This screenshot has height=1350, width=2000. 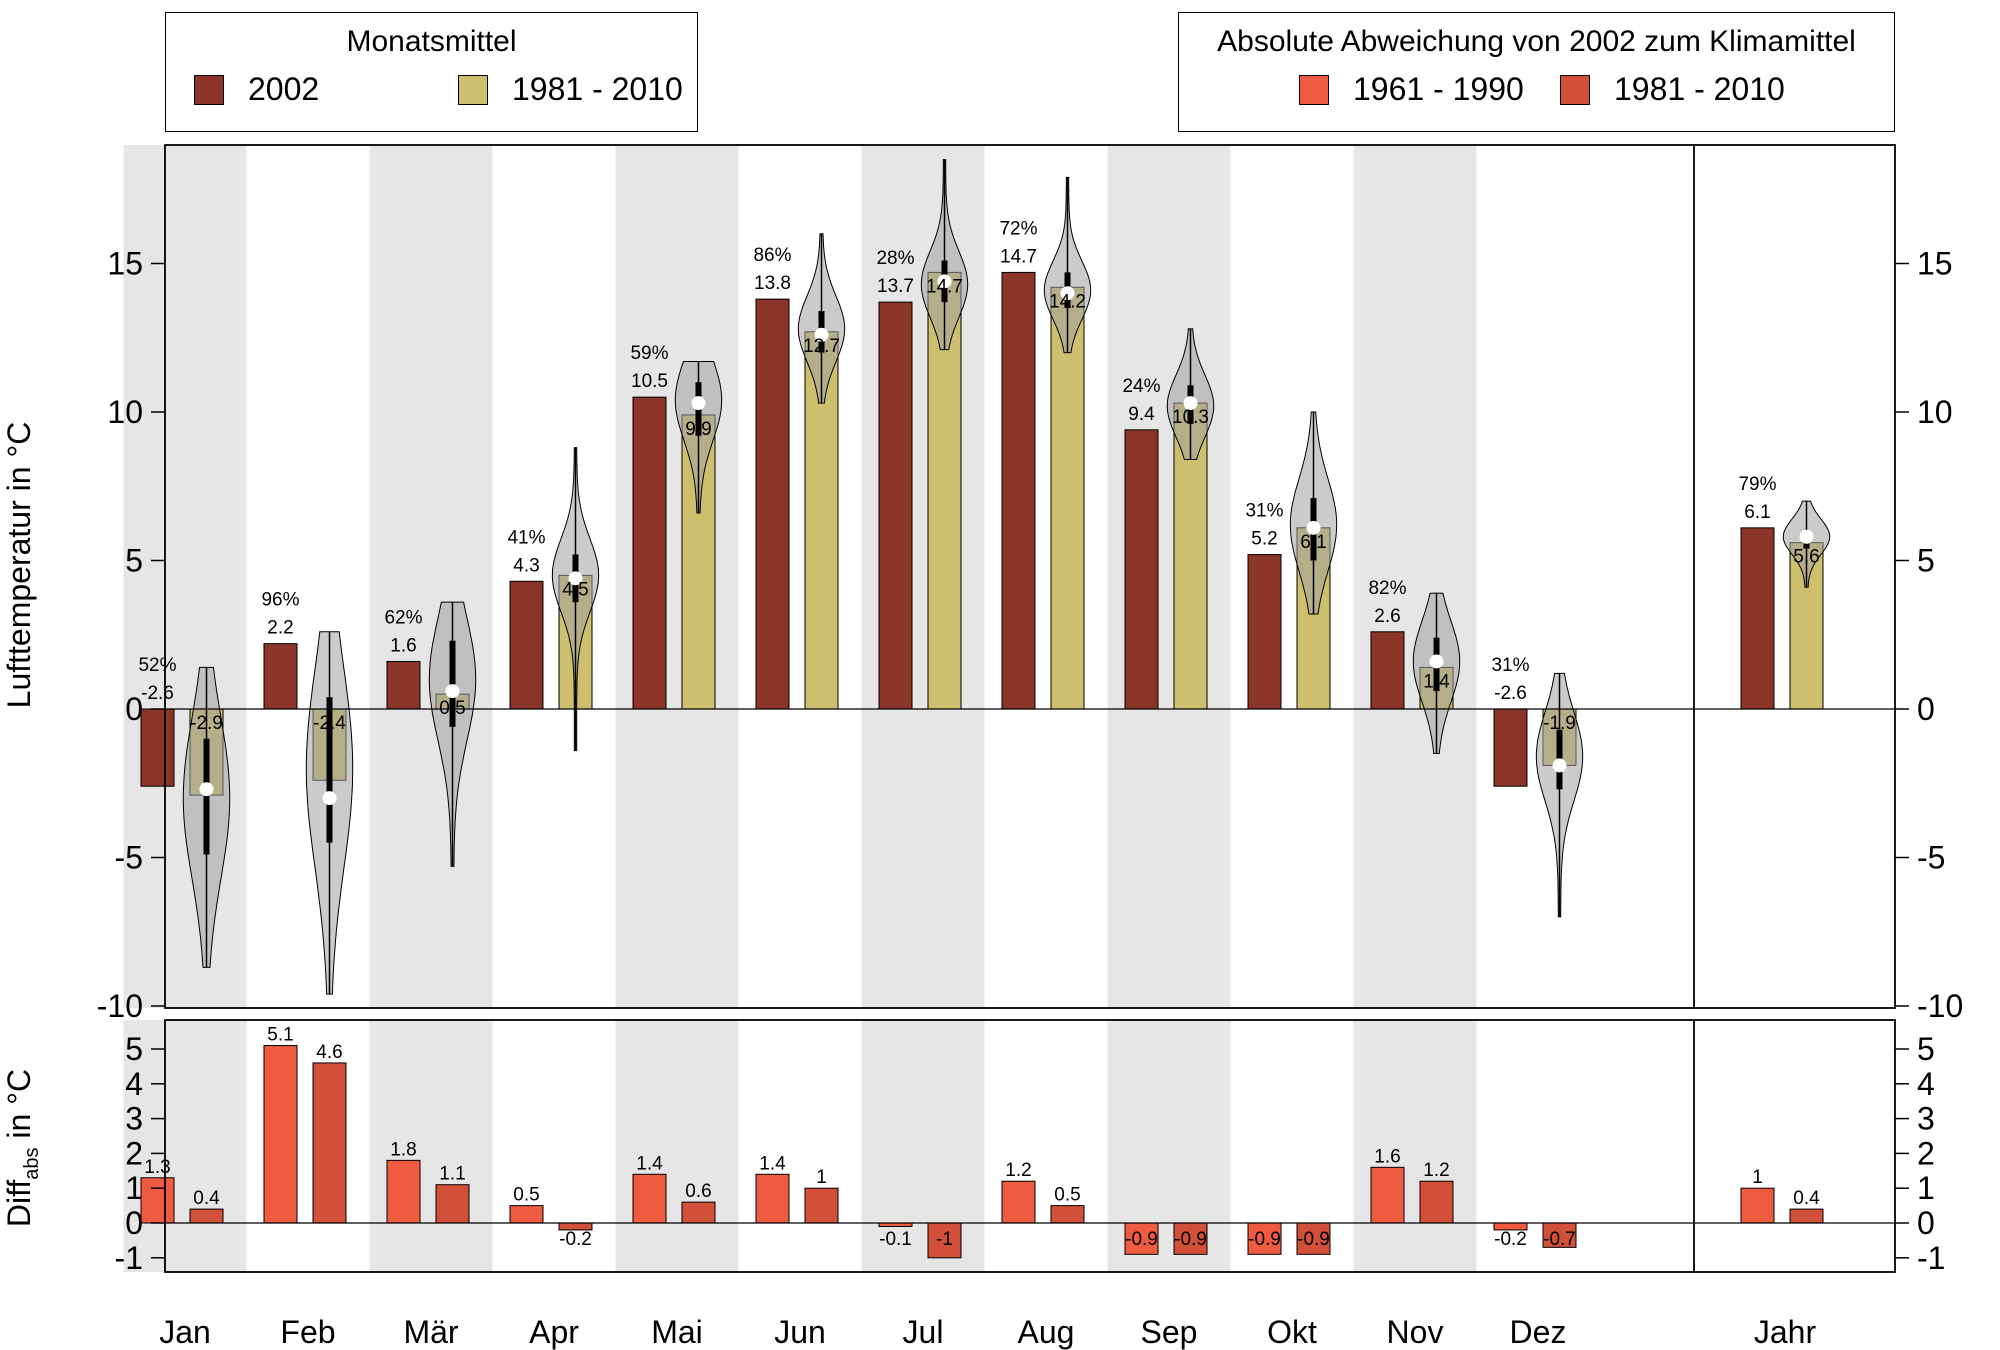 What do you see at coordinates (1067, 1195) in the screenshot?
I see `diff-label-1981-2010: 0.5` at bounding box center [1067, 1195].